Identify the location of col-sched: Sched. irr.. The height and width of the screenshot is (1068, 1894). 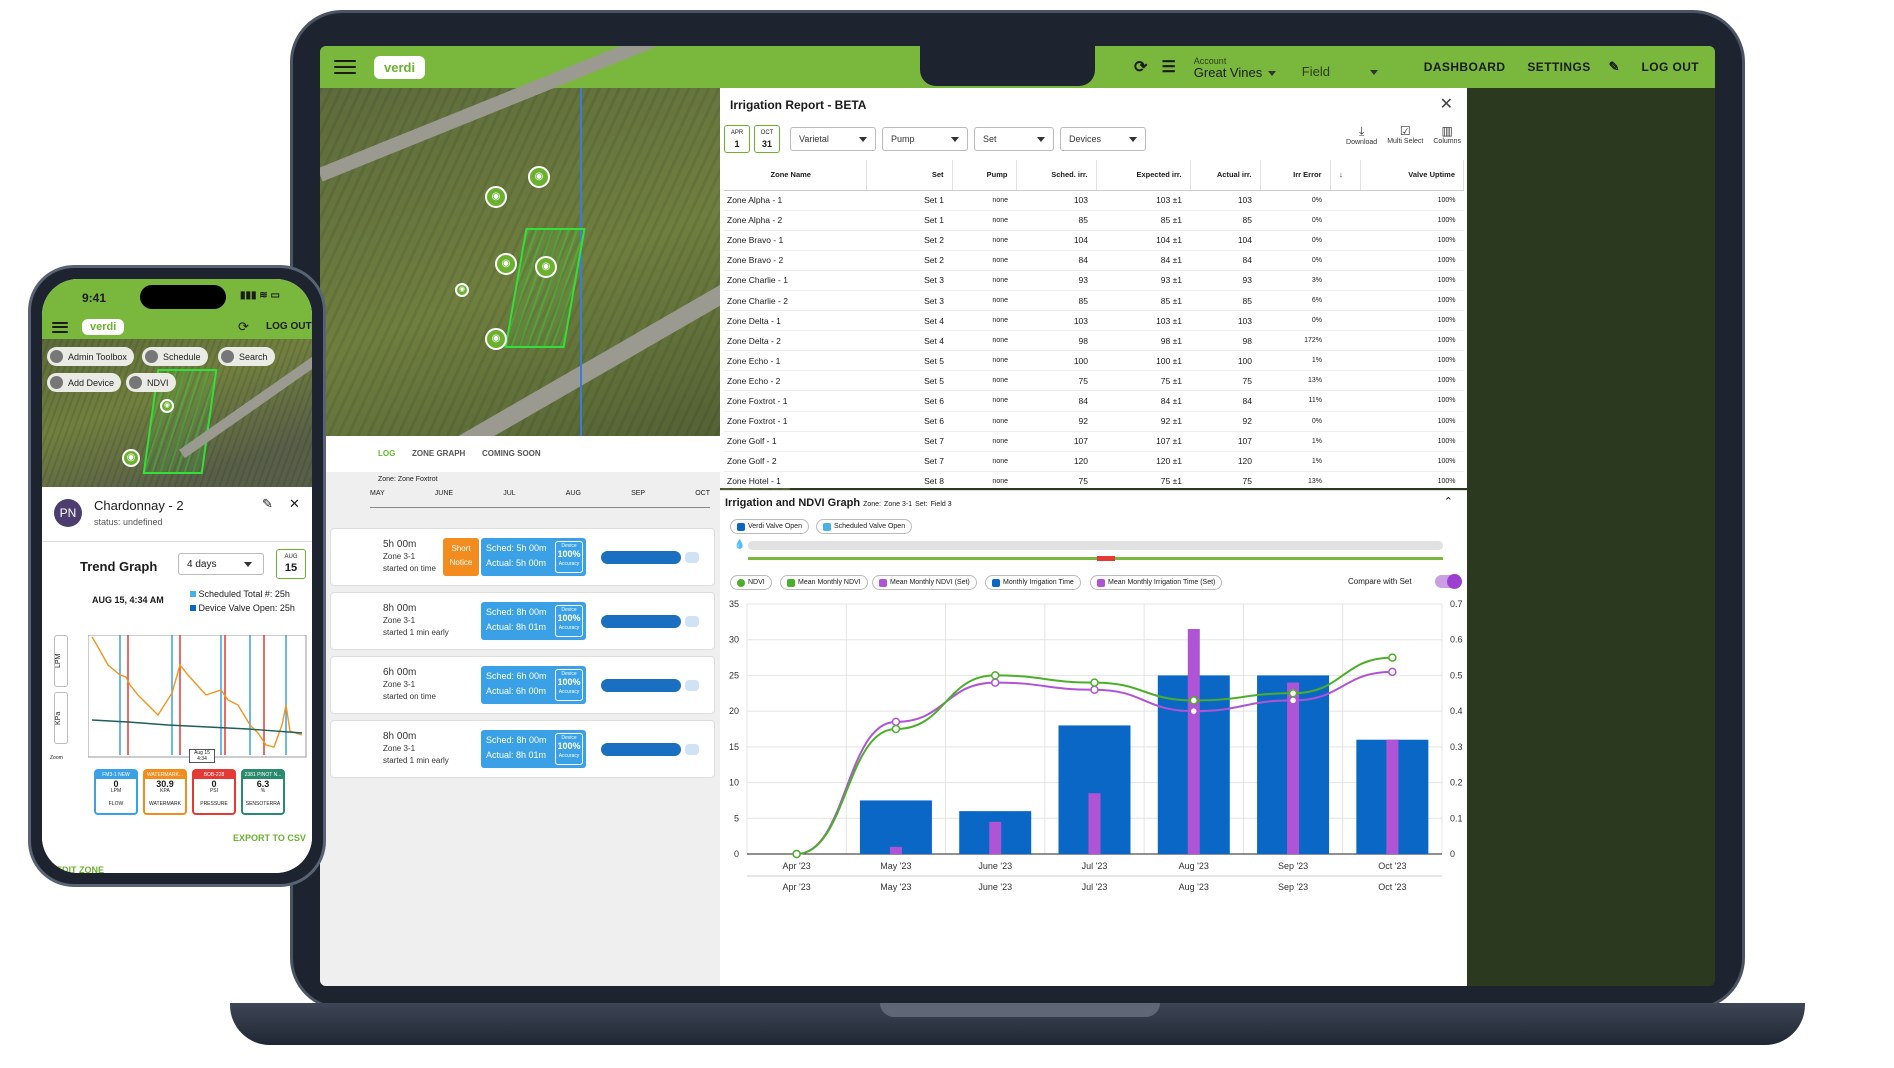
(1056, 175).